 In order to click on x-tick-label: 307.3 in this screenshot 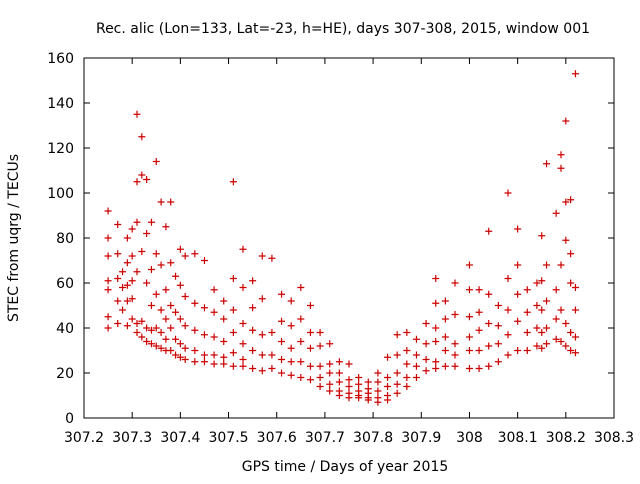, I will do `click(132, 438)`.